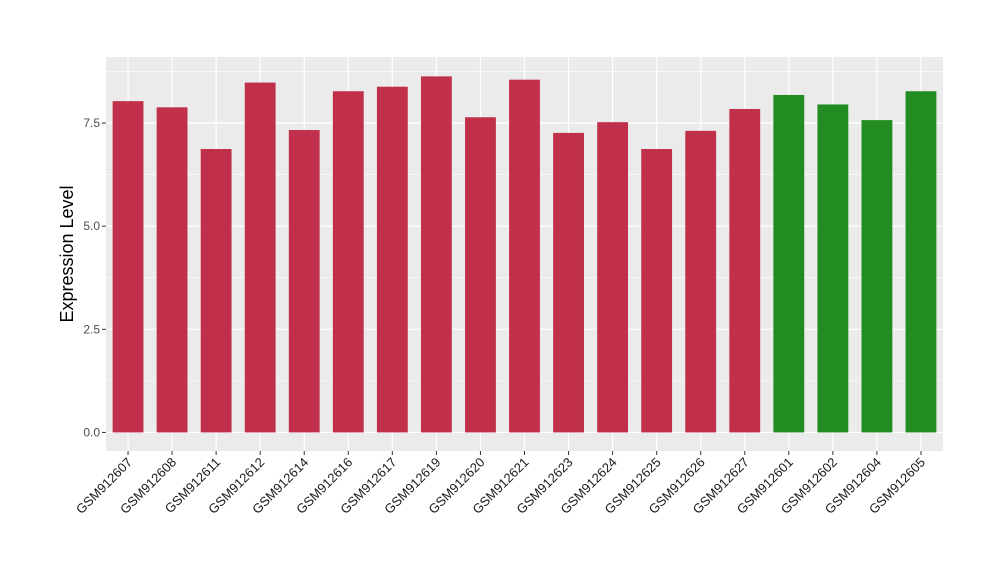 The image size is (1000, 585). Describe the element at coordinates (91, 123) in the screenshot. I see `y-tick-label: 7.5` at that location.